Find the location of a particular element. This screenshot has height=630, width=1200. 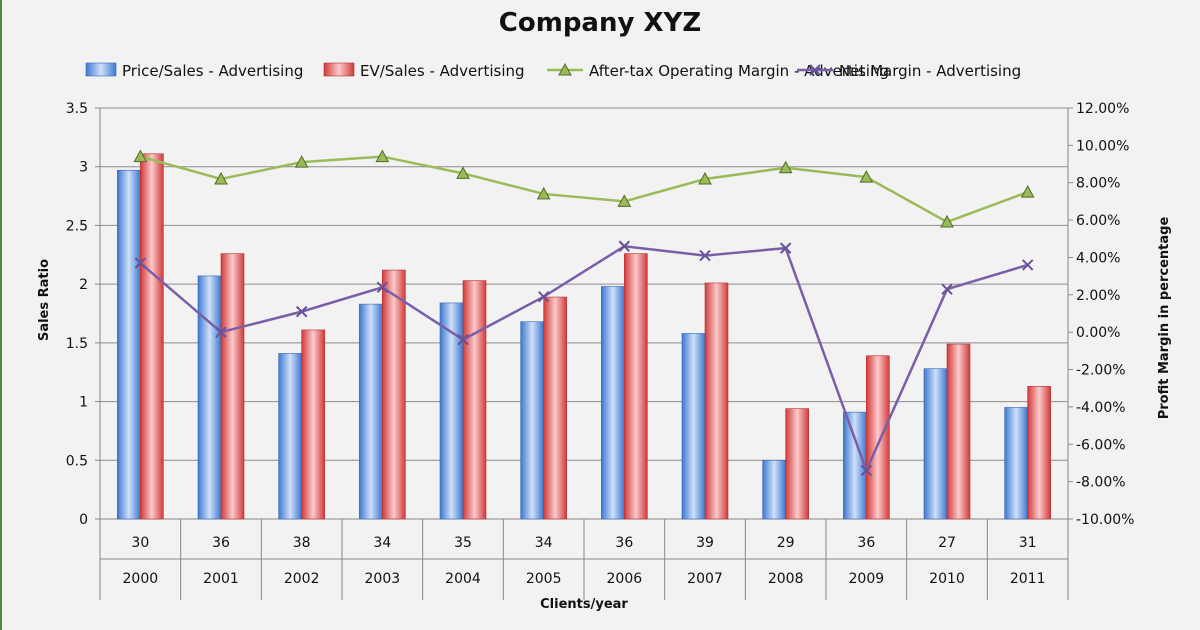

x-sublabel: 39 is located at coordinates (705, 543).